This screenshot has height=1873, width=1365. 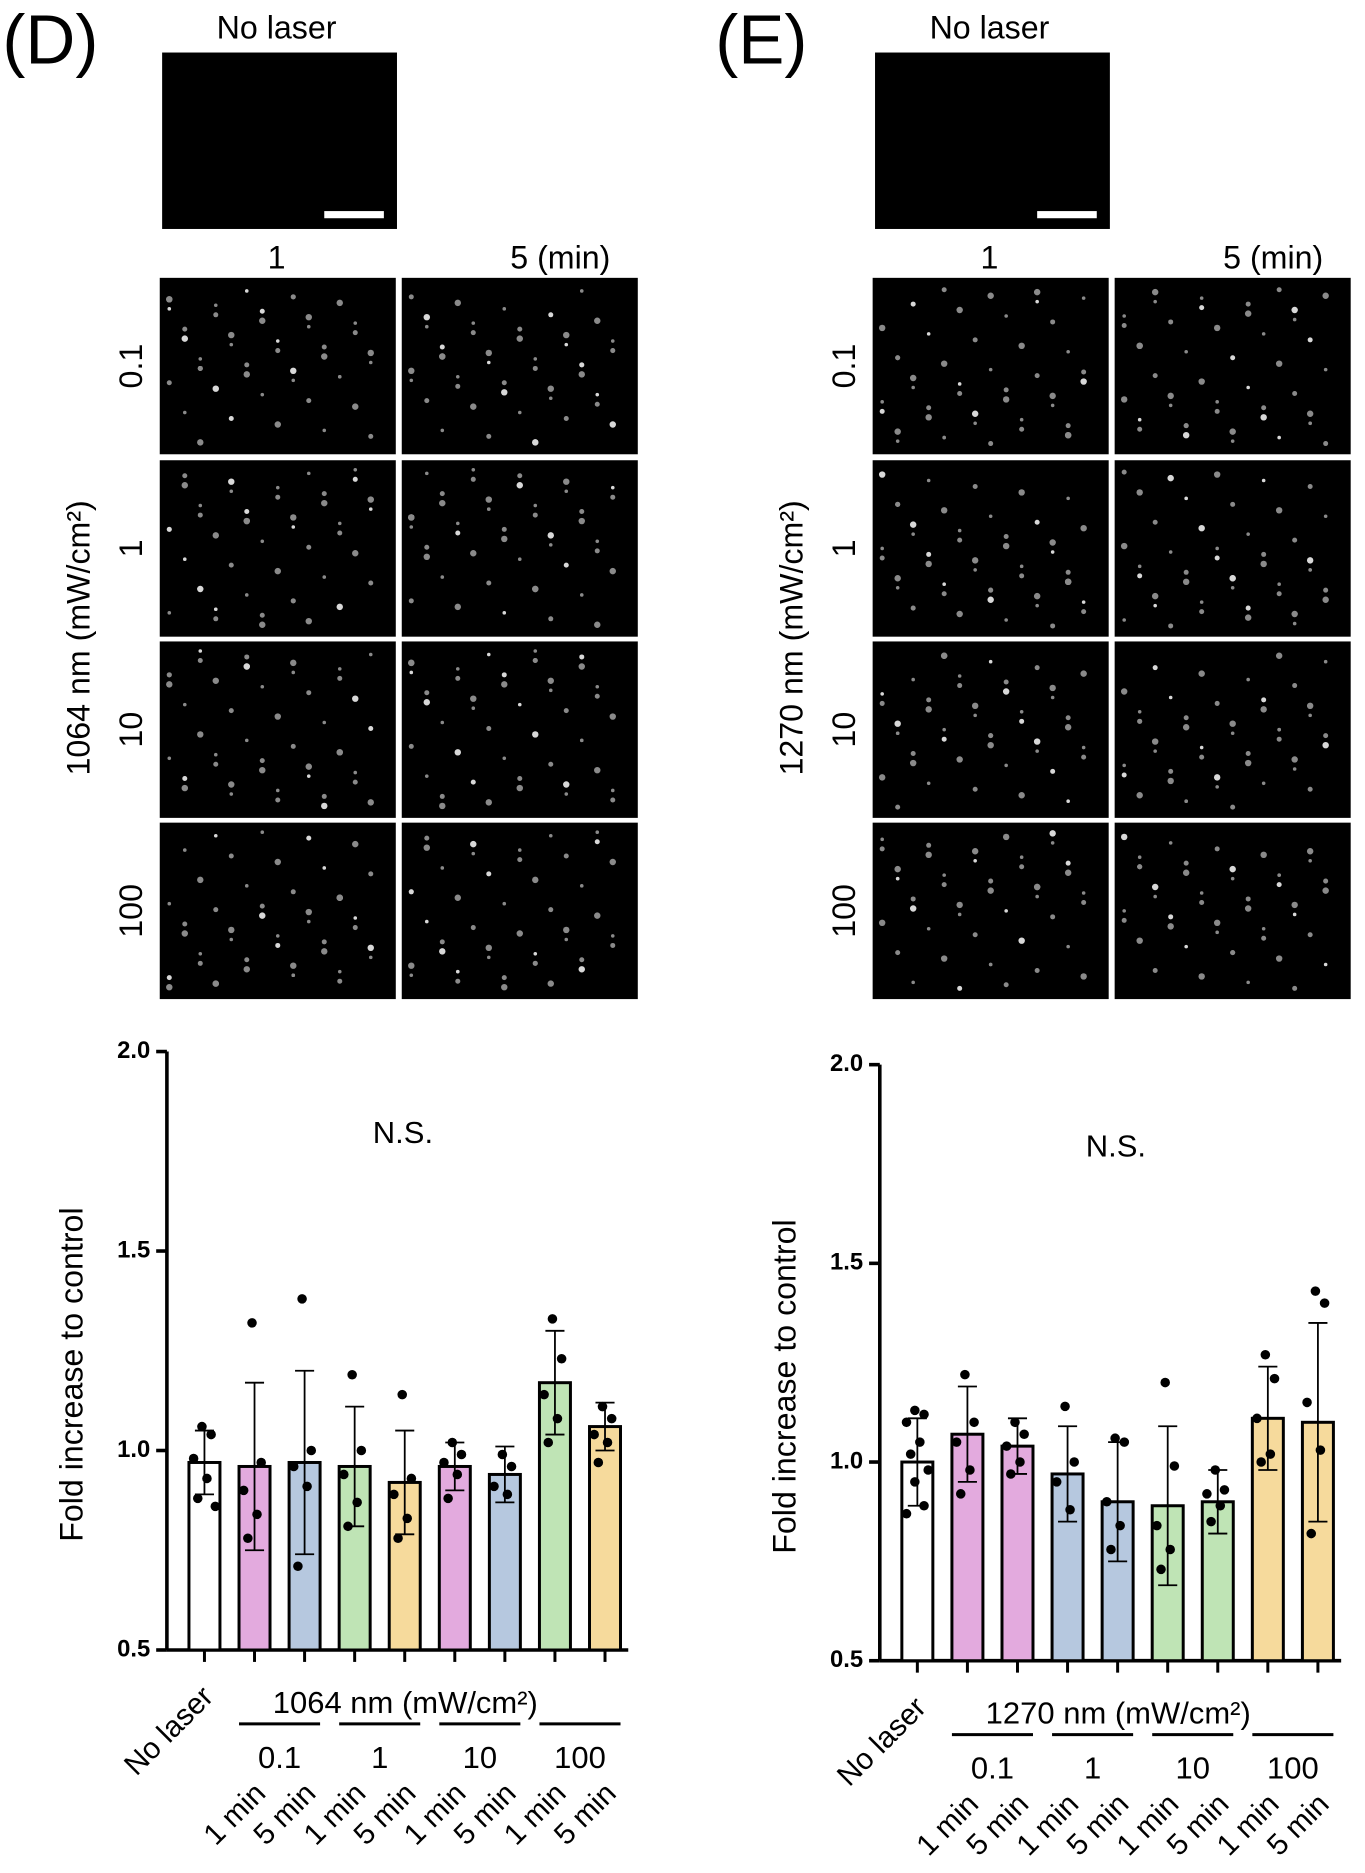 What do you see at coordinates (403, 1132) in the screenshot?
I see `annotation: N.S.` at bounding box center [403, 1132].